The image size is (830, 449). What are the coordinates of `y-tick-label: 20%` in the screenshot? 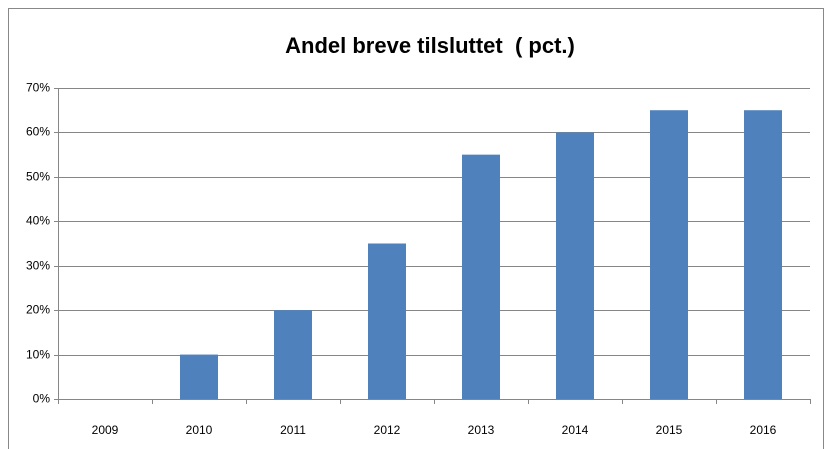 It's located at (38, 310).